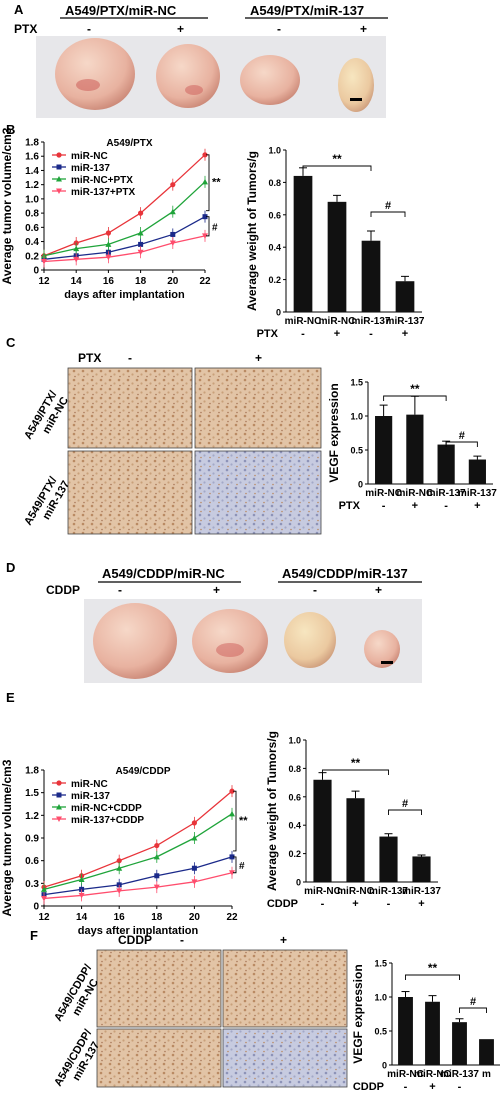  Describe the element at coordinates (274, 248) in the screenshot. I see `y-tick-label: 0.4` at that location.